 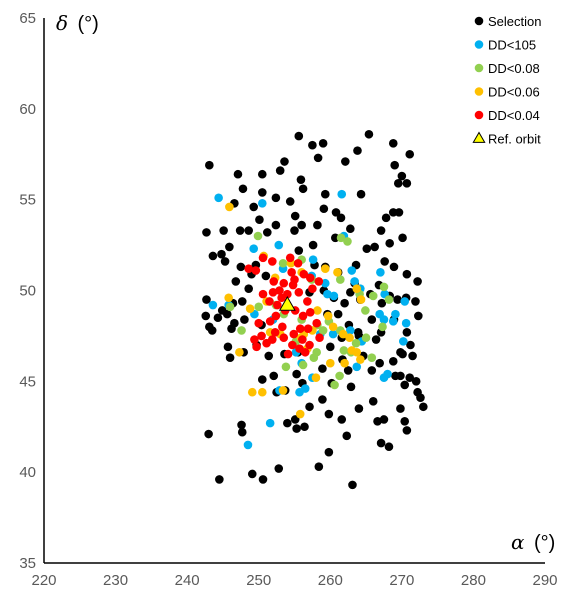 I want to click on legend-label: DD<0.08, so click(x=514, y=68).